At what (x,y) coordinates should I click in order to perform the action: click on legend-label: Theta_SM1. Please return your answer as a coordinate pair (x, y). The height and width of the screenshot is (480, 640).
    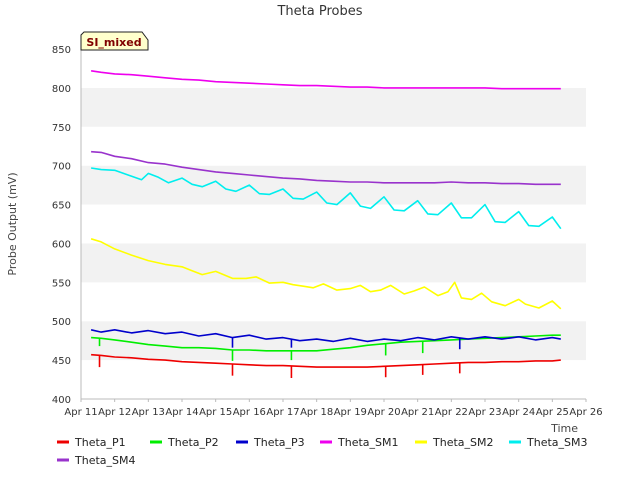
    Looking at the image, I should click on (367, 442).